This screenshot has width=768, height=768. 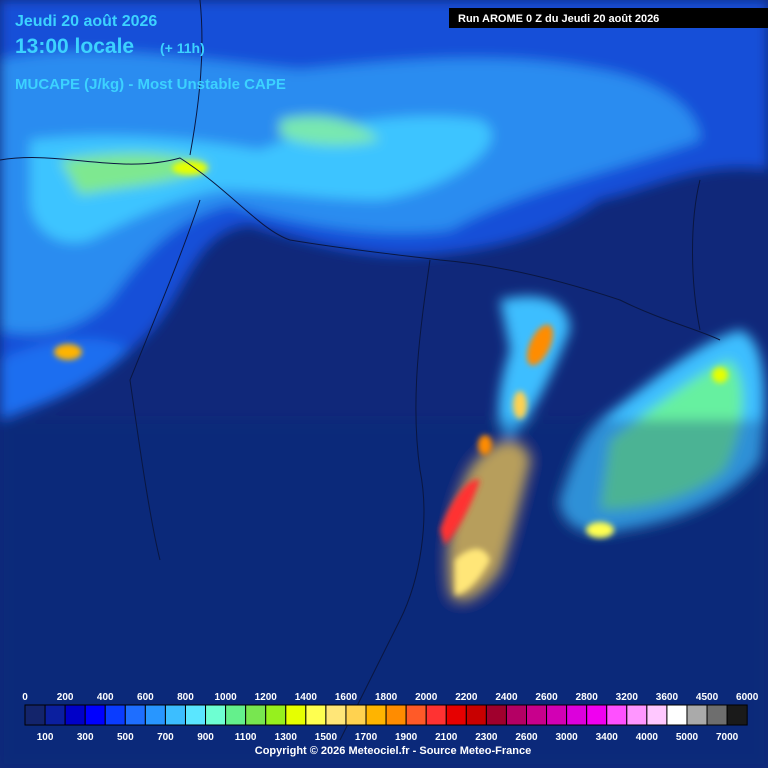 I want to click on legend-label: 1200, so click(x=266, y=697).